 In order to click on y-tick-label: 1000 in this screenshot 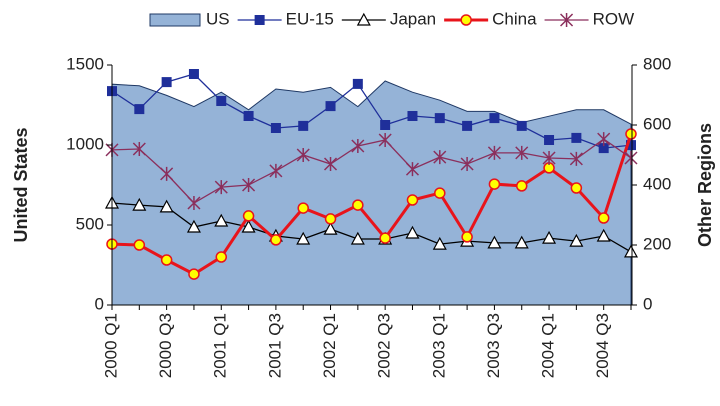, I will do `click(85, 143)`.